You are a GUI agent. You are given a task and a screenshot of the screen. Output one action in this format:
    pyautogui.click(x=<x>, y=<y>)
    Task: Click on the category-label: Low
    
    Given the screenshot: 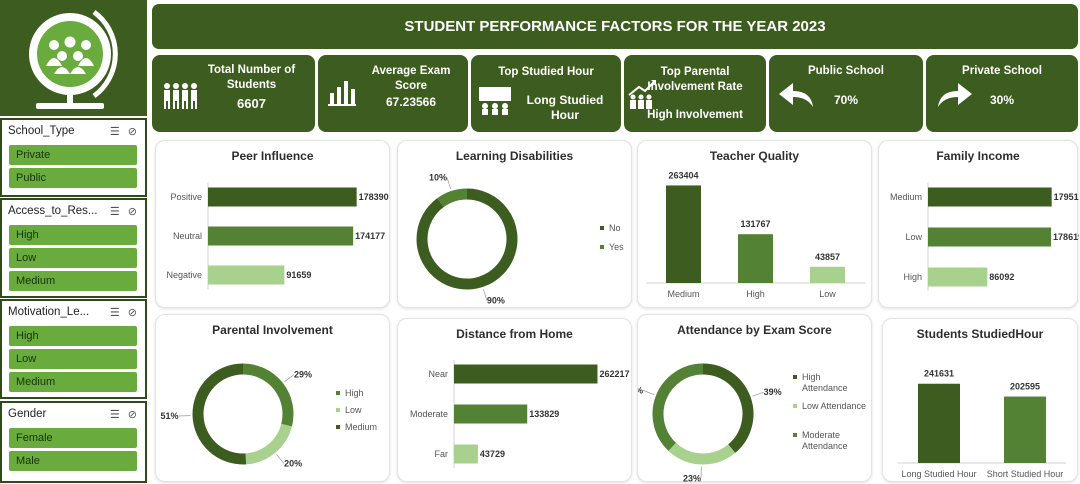 What is the action you would take?
    pyautogui.click(x=913, y=237)
    